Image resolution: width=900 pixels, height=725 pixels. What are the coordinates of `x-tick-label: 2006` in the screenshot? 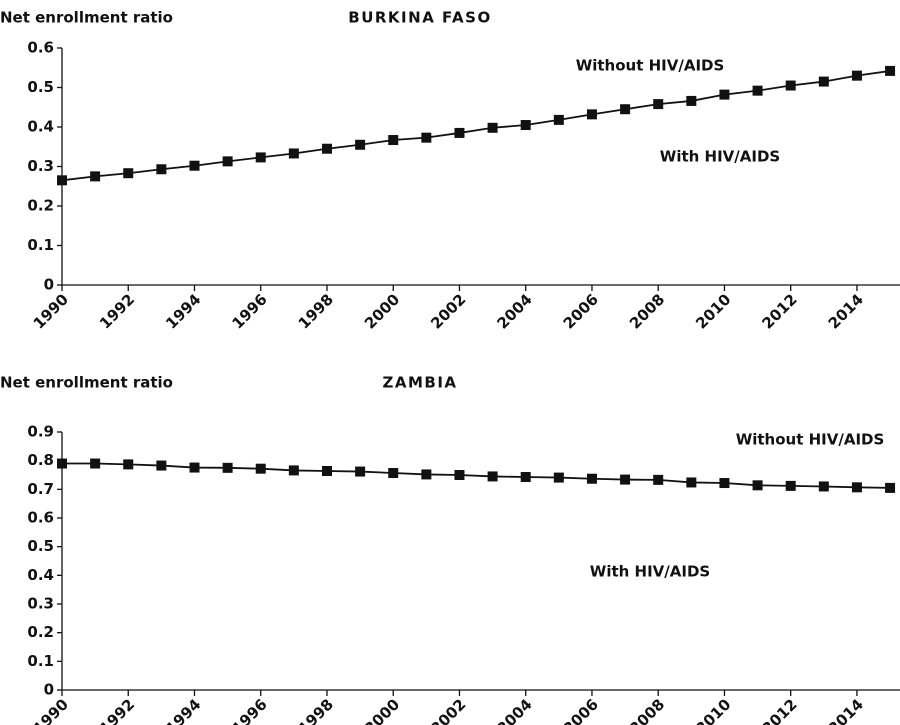 It's located at (581, 710).